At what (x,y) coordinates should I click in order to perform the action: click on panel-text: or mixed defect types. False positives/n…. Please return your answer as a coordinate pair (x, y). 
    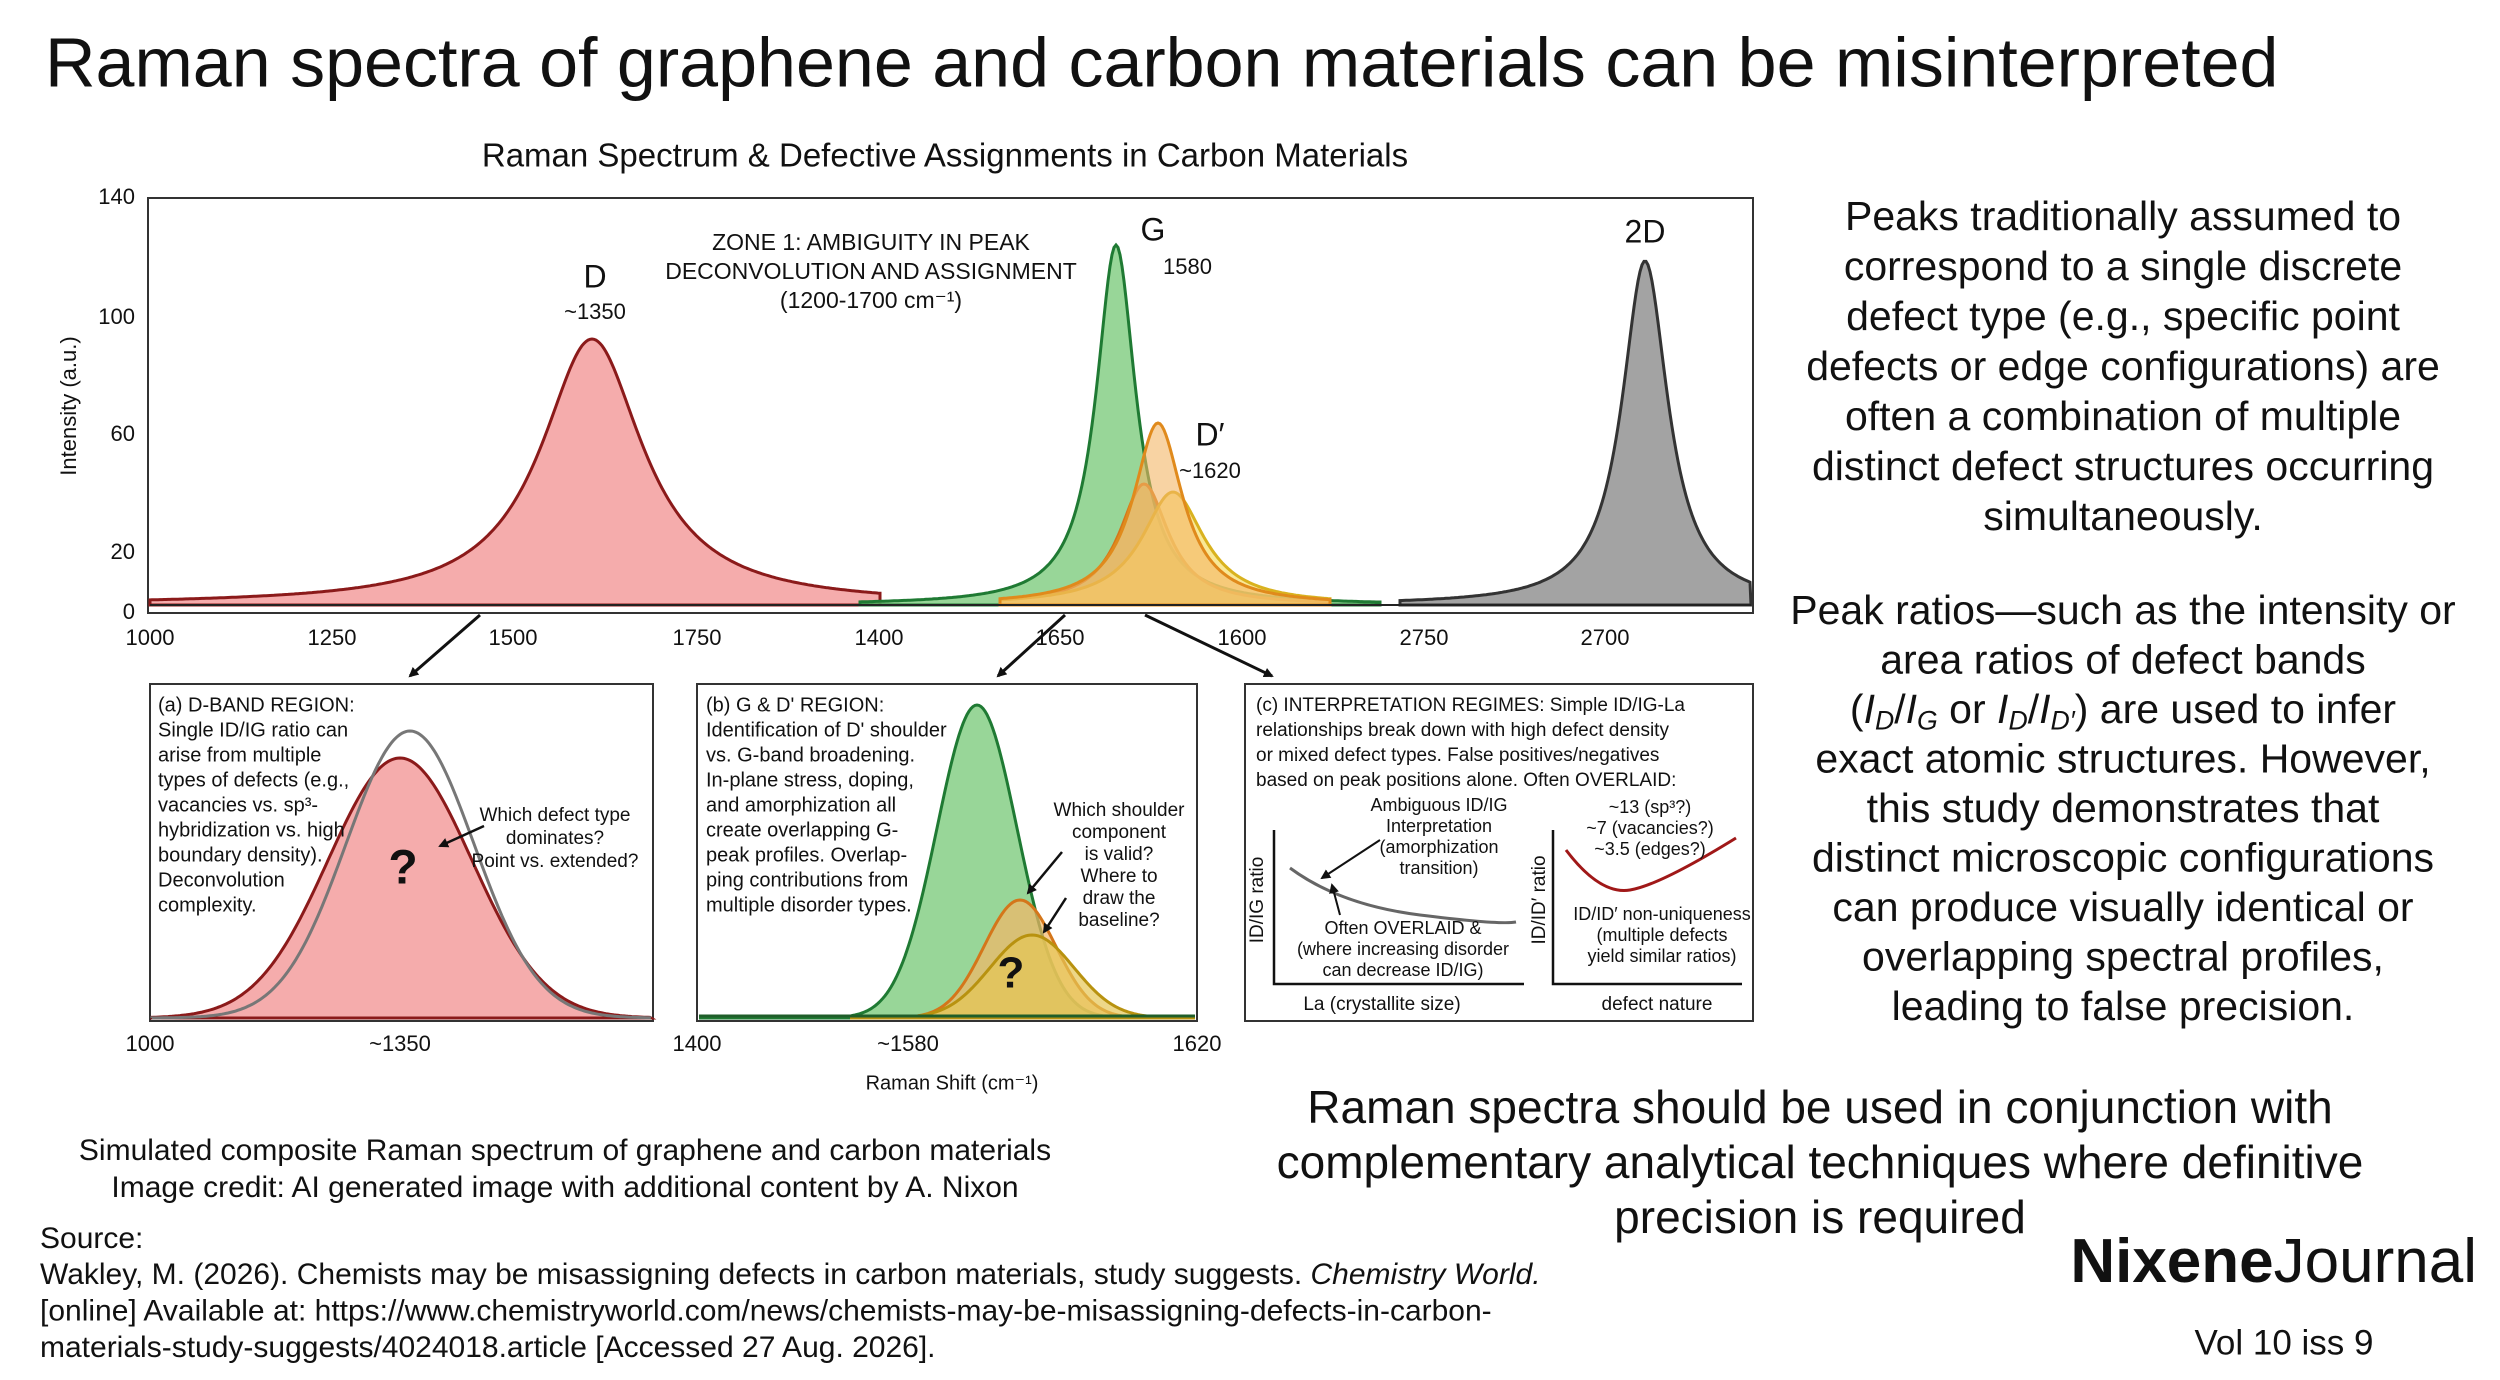
    Looking at the image, I should click on (1457, 755).